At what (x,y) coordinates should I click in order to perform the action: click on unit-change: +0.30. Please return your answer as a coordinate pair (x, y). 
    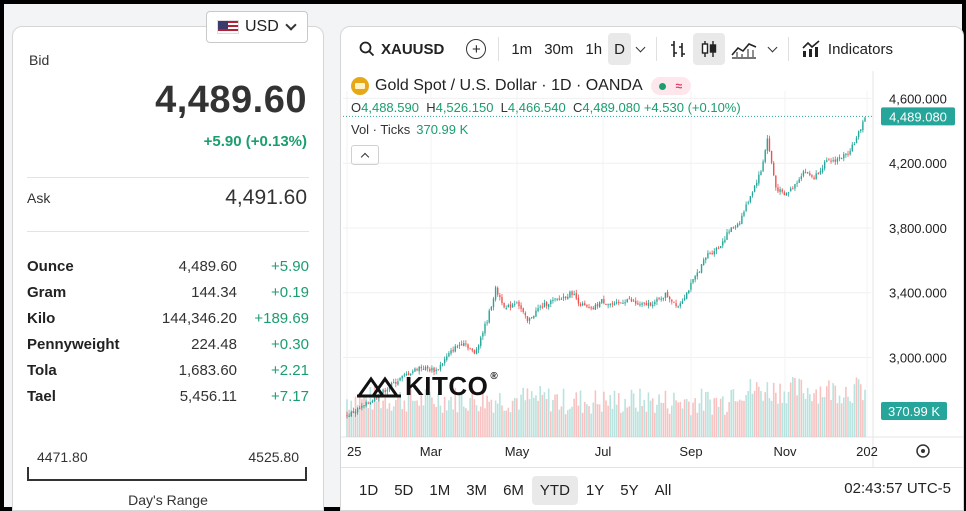
    Looking at the image, I should click on (290, 344).